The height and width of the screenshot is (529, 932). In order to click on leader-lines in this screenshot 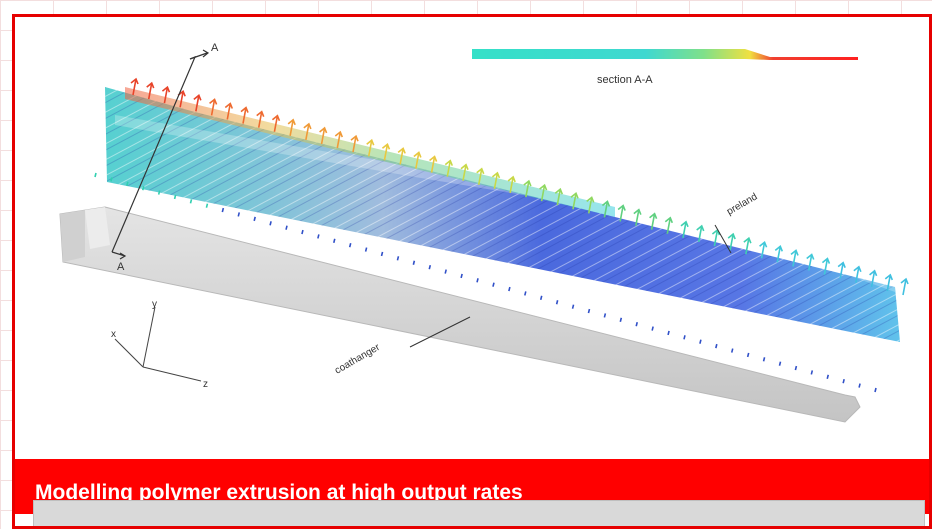, I will do `click(570, 286)`.